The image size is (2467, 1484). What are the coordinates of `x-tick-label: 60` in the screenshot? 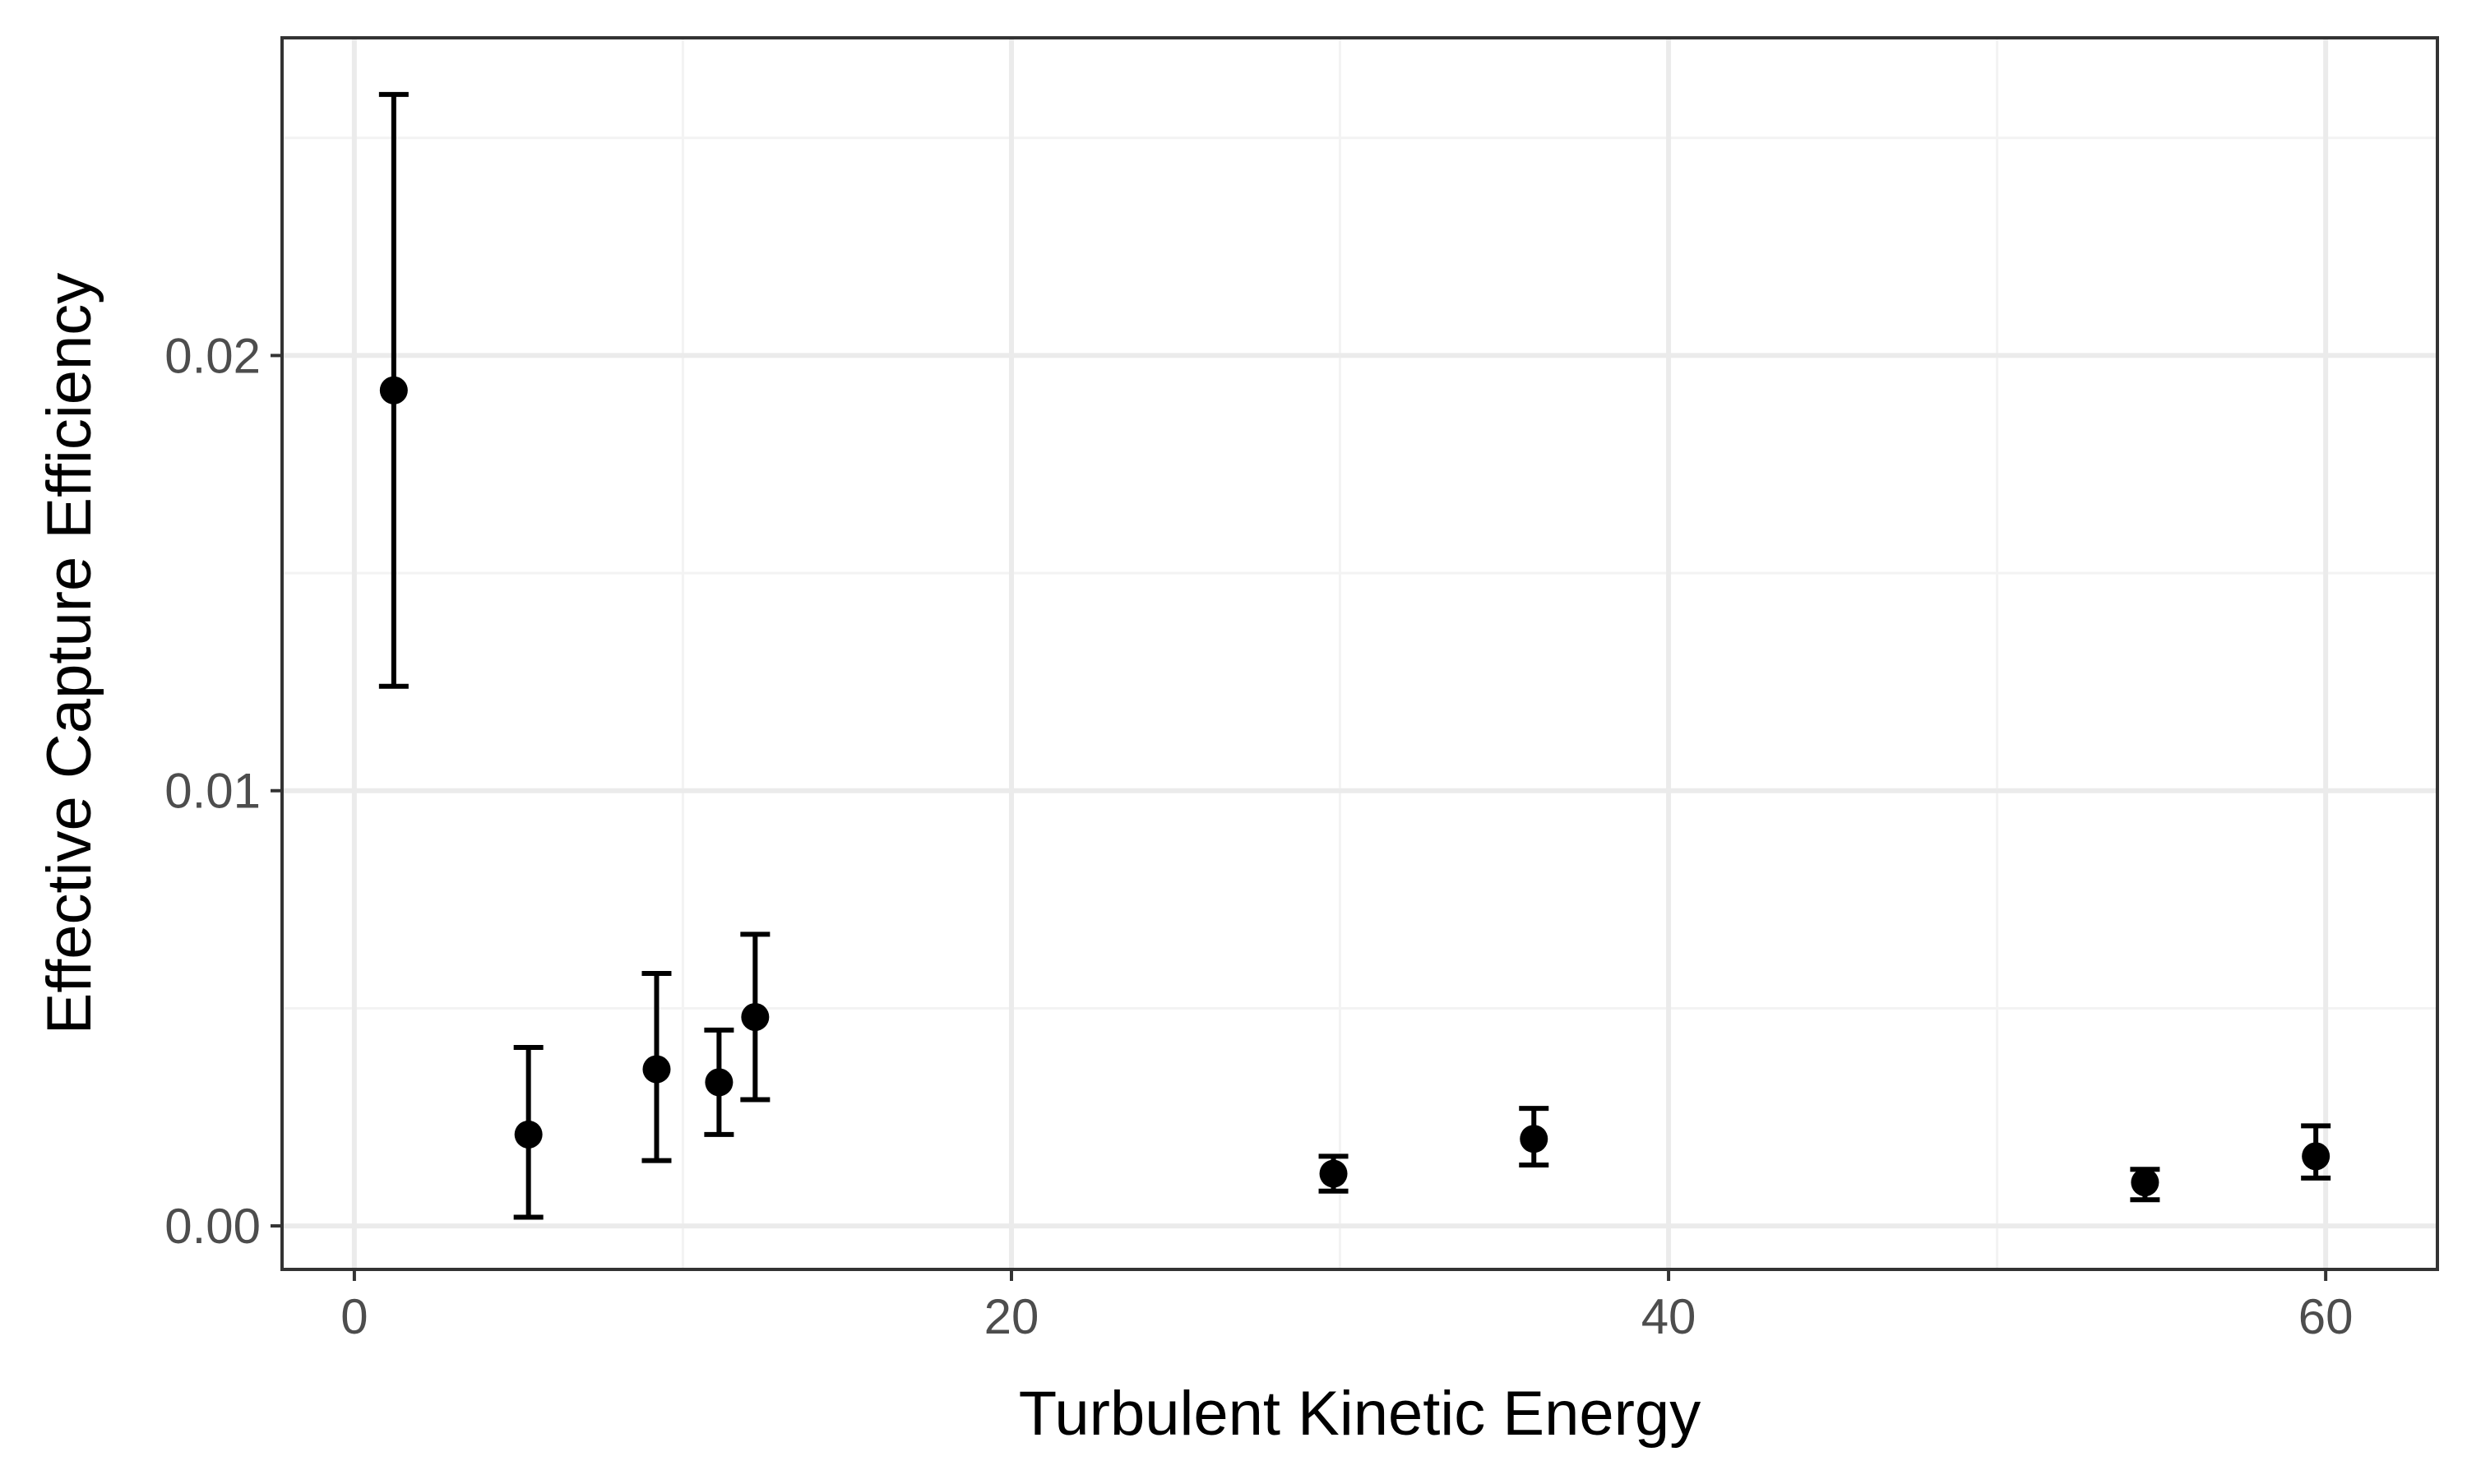 It's located at (2326, 1317).